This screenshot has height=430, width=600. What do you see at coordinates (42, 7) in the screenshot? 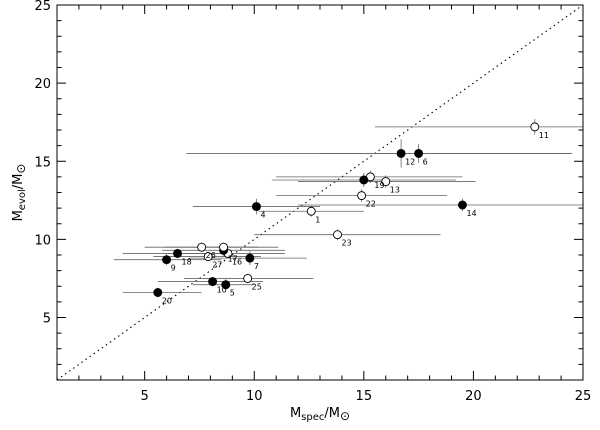
I see `y-tick-label: 25` at bounding box center [42, 7].